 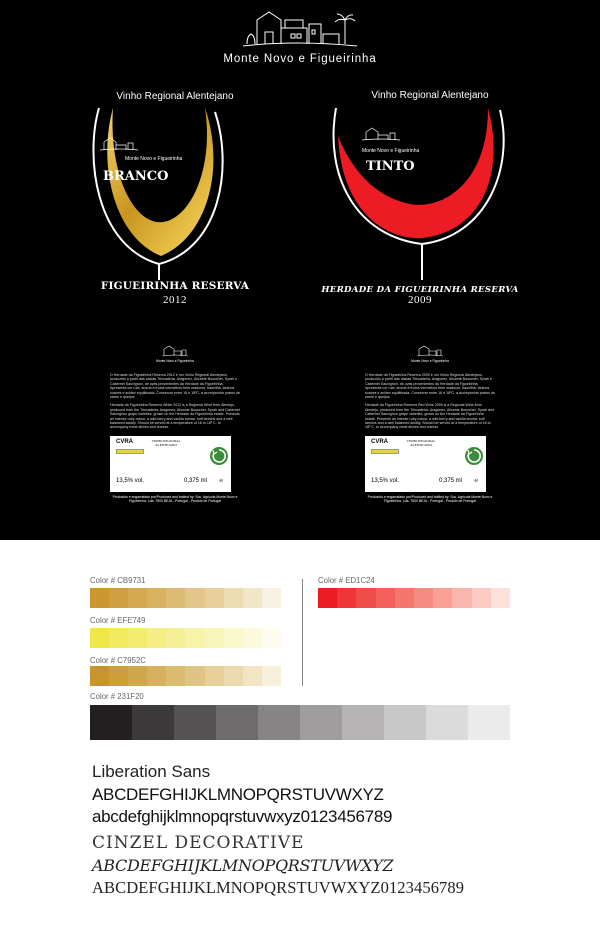 What do you see at coordinates (118, 580) in the screenshot?
I see `palette-label-cb9731: Color # CB9731` at bounding box center [118, 580].